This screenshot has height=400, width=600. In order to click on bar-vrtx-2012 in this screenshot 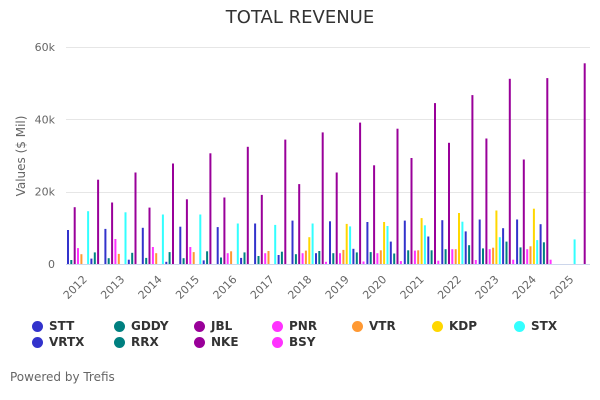, I will do `click(91, 261)`.